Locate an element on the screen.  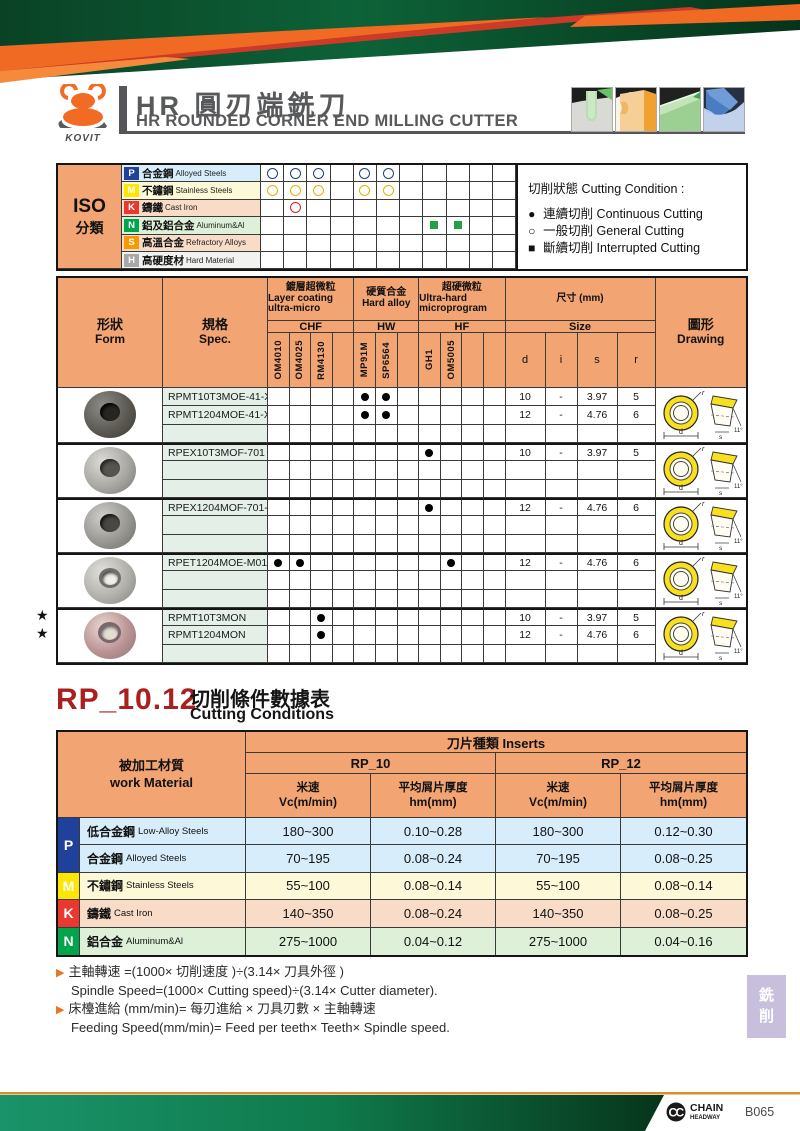
drawing-header: 圖形 Drawing is located at coordinates (700, 333).